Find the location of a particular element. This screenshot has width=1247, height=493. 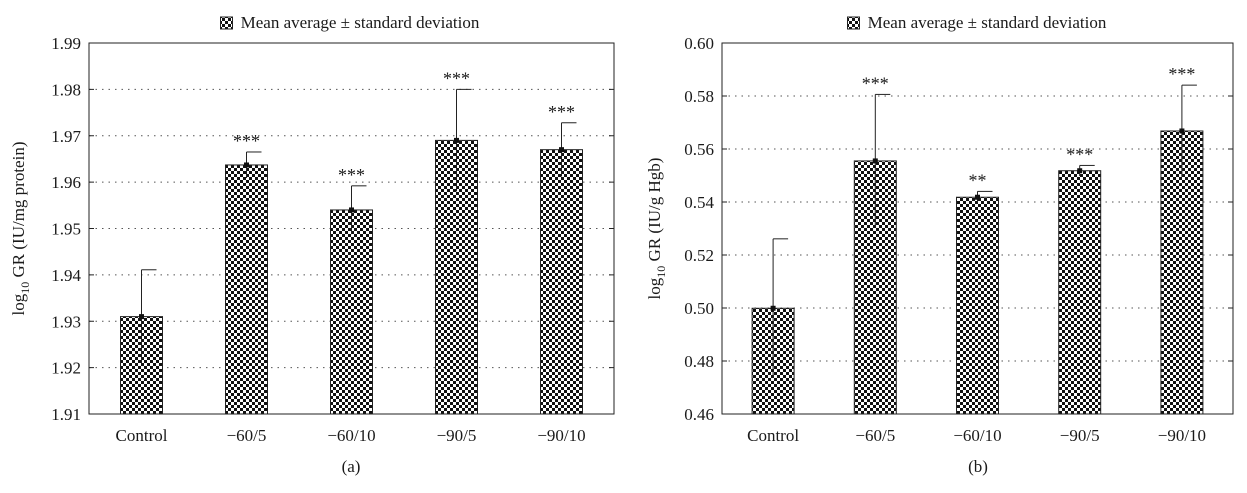

y-tick-label: 0.54 is located at coordinates (699, 202).